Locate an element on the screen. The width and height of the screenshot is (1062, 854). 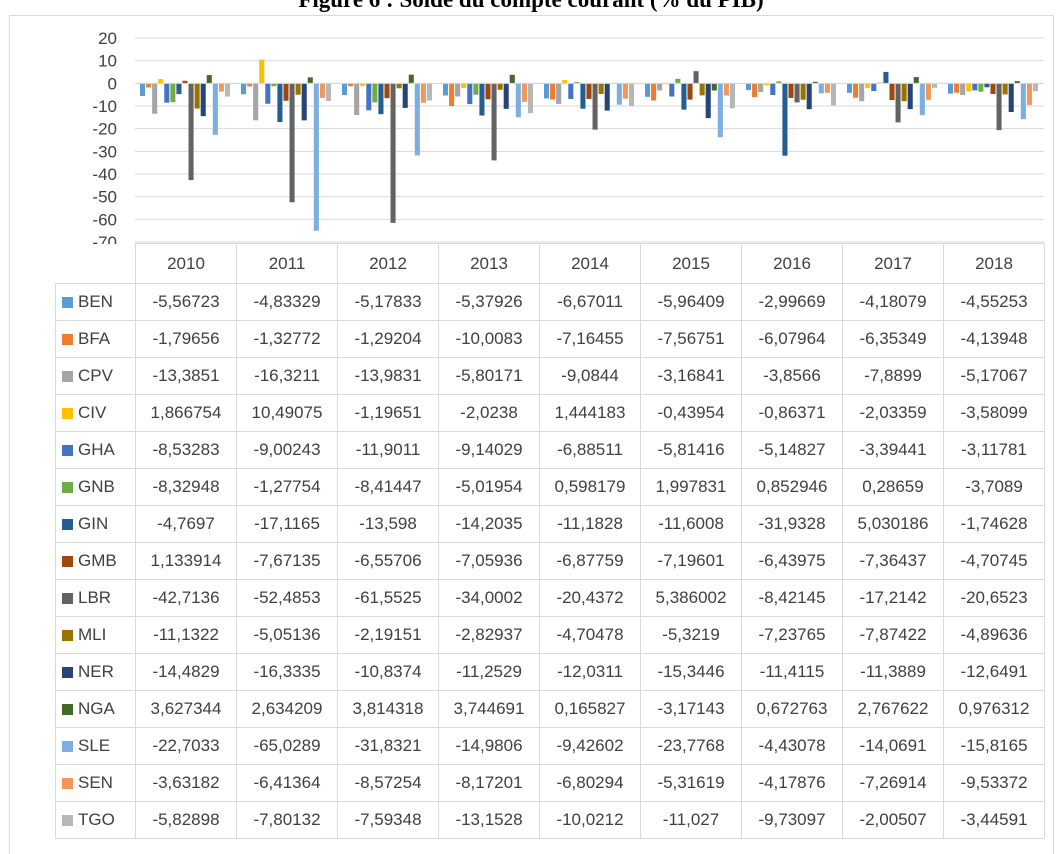
x-tick-label: 2017 is located at coordinates (893, 263).